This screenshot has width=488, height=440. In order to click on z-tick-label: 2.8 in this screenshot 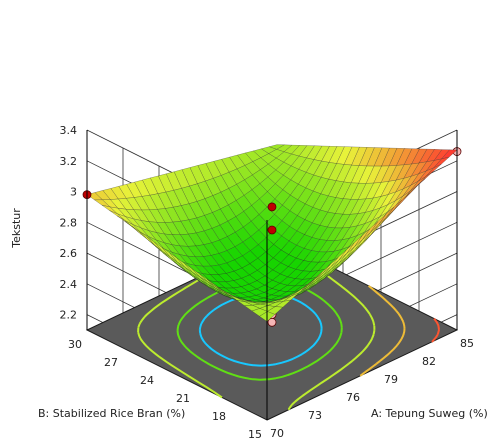, I will do `click(69, 222)`.